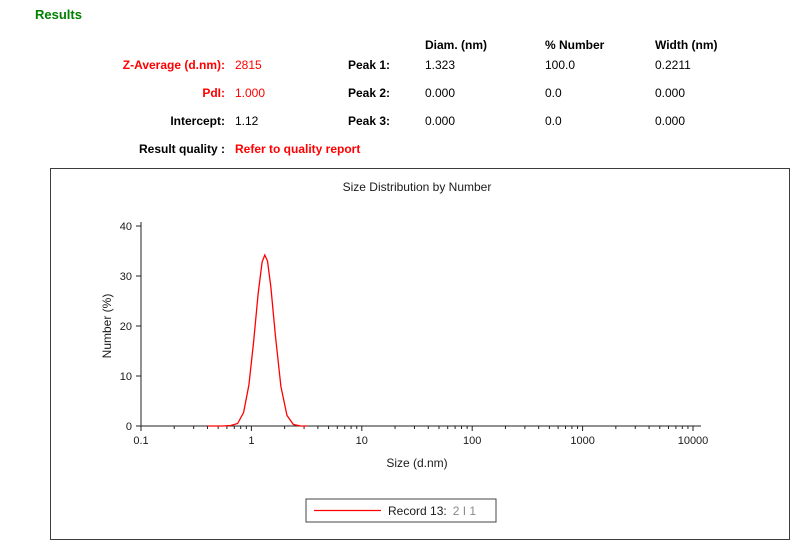 This screenshot has width=800, height=548. What do you see at coordinates (560, 65) in the screenshot?
I see `peak1-number: 100.0` at bounding box center [560, 65].